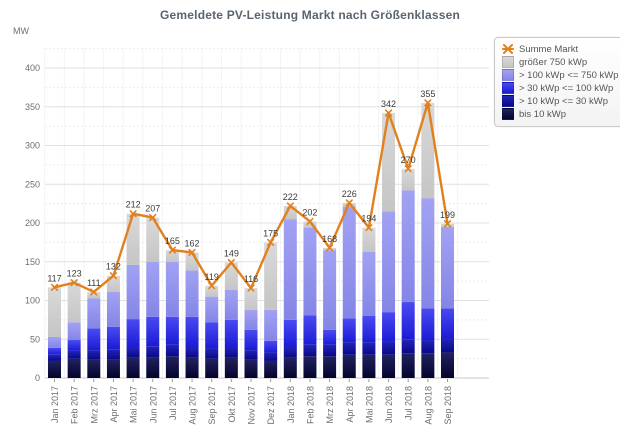 The height and width of the screenshot is (429, 620). What do you see at coordinates (560, 114) in the screenshot?
I see `legend-item: bis 10 kWp` at bounding box center [560, 114].